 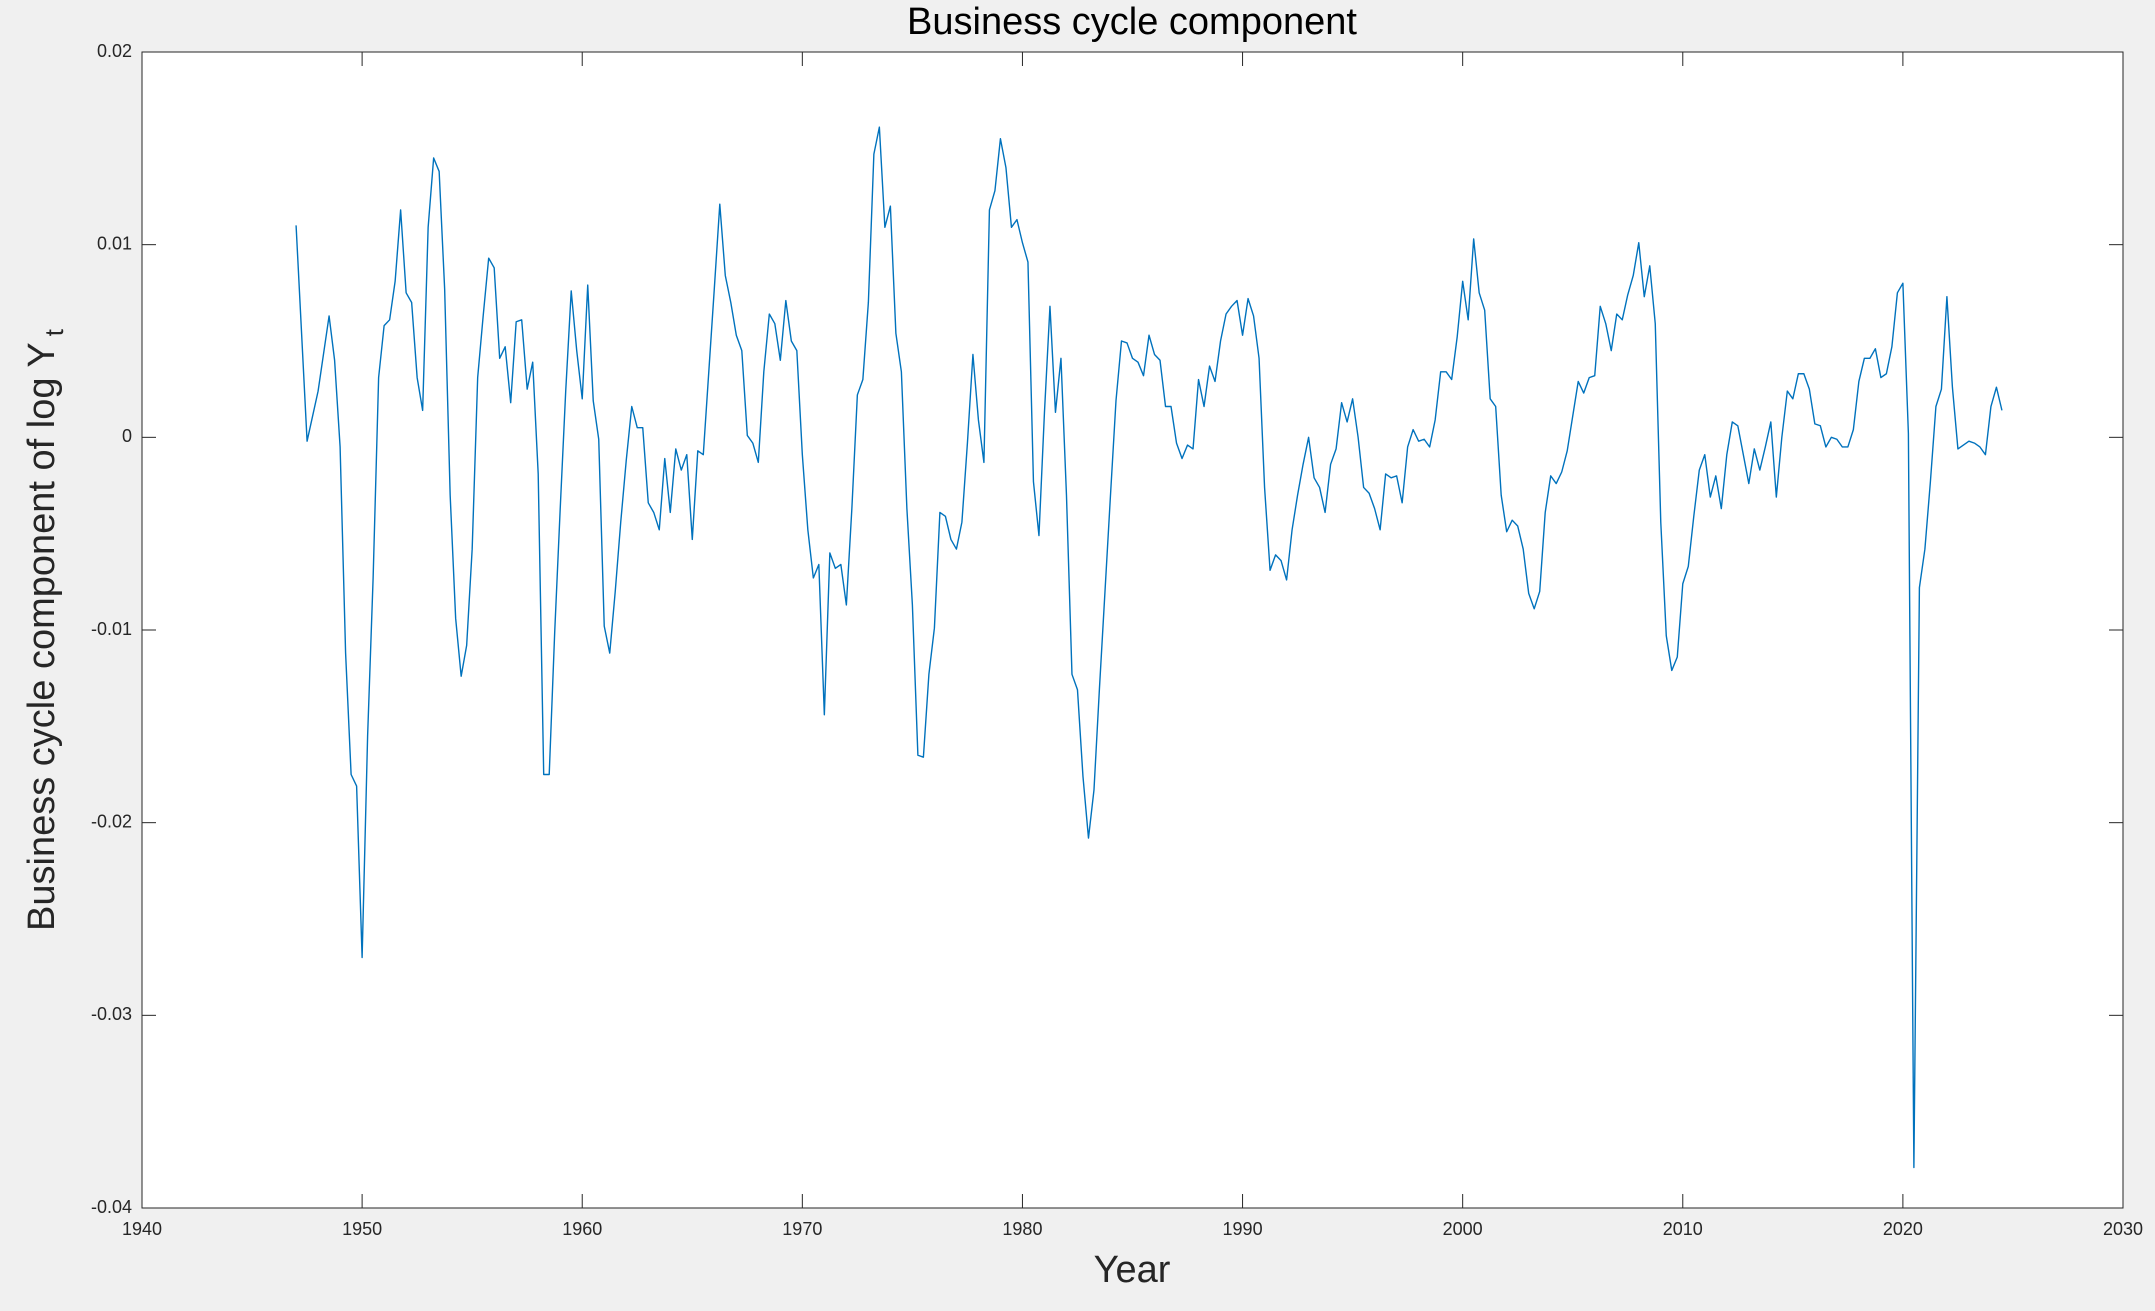 What do you see at coordinates (114, 243) in the screenshot?
I see `y-tick-label: 0.01` at bounding box center [114, 243].